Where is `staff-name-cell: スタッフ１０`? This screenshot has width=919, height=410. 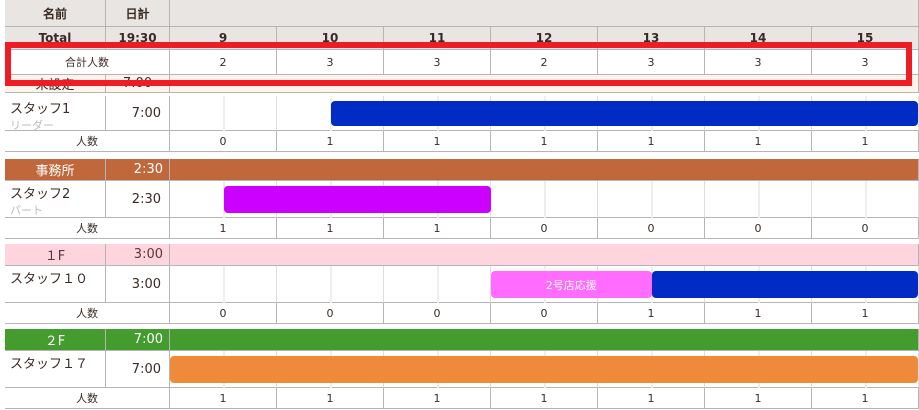
staff-name-cell: スタッフ１０ is located at coordinates (55, 284).